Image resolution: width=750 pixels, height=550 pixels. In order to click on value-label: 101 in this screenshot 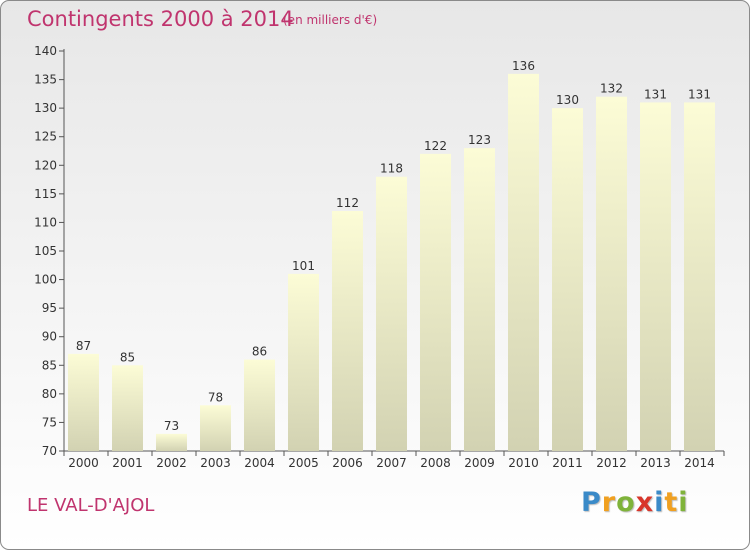, I will do `click(303, 266)`.